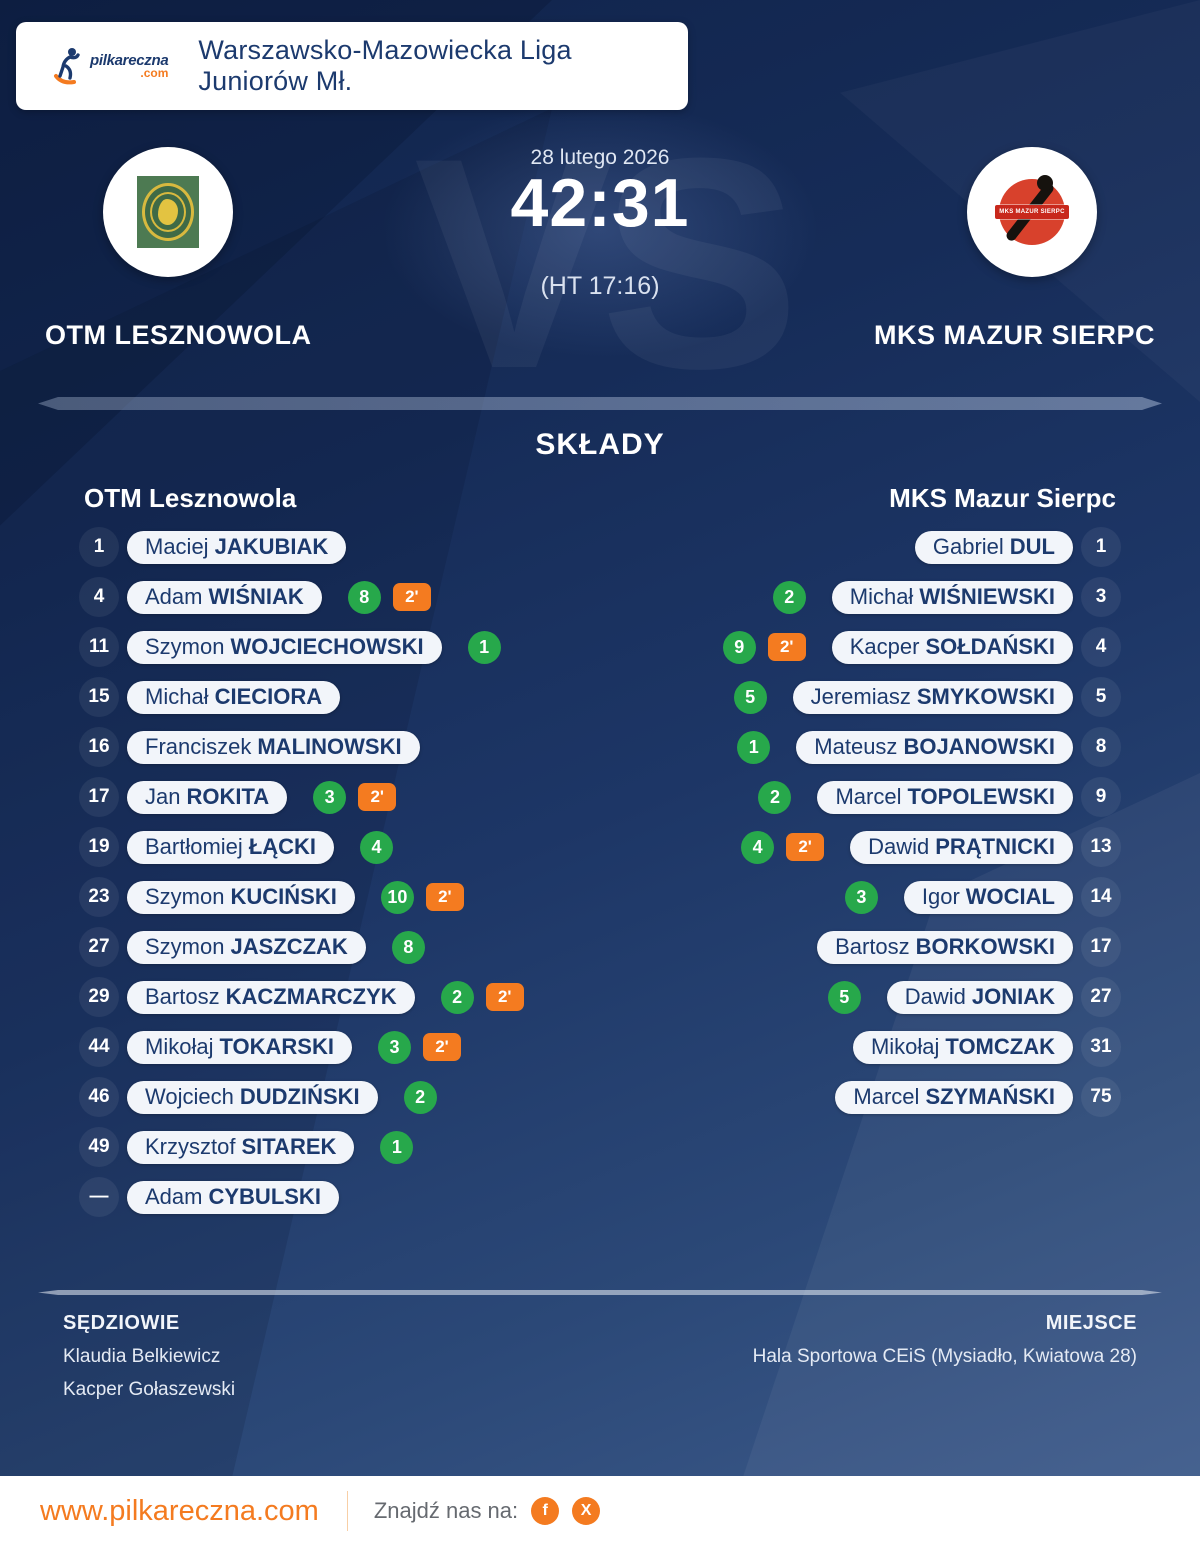 Image resolution: width=1200 pixels, height=1546 pixels. What do you see at coordinates (886, 1096) in the screenshot?
I see `player-first-name: Marcel` at bounding box center [886, 1096].